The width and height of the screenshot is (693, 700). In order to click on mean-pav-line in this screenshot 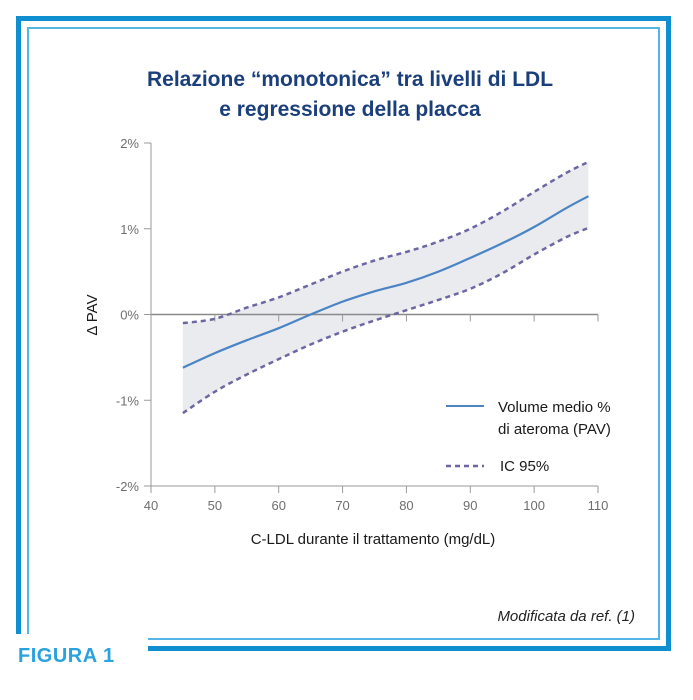, I will do `click(385, 282)`.